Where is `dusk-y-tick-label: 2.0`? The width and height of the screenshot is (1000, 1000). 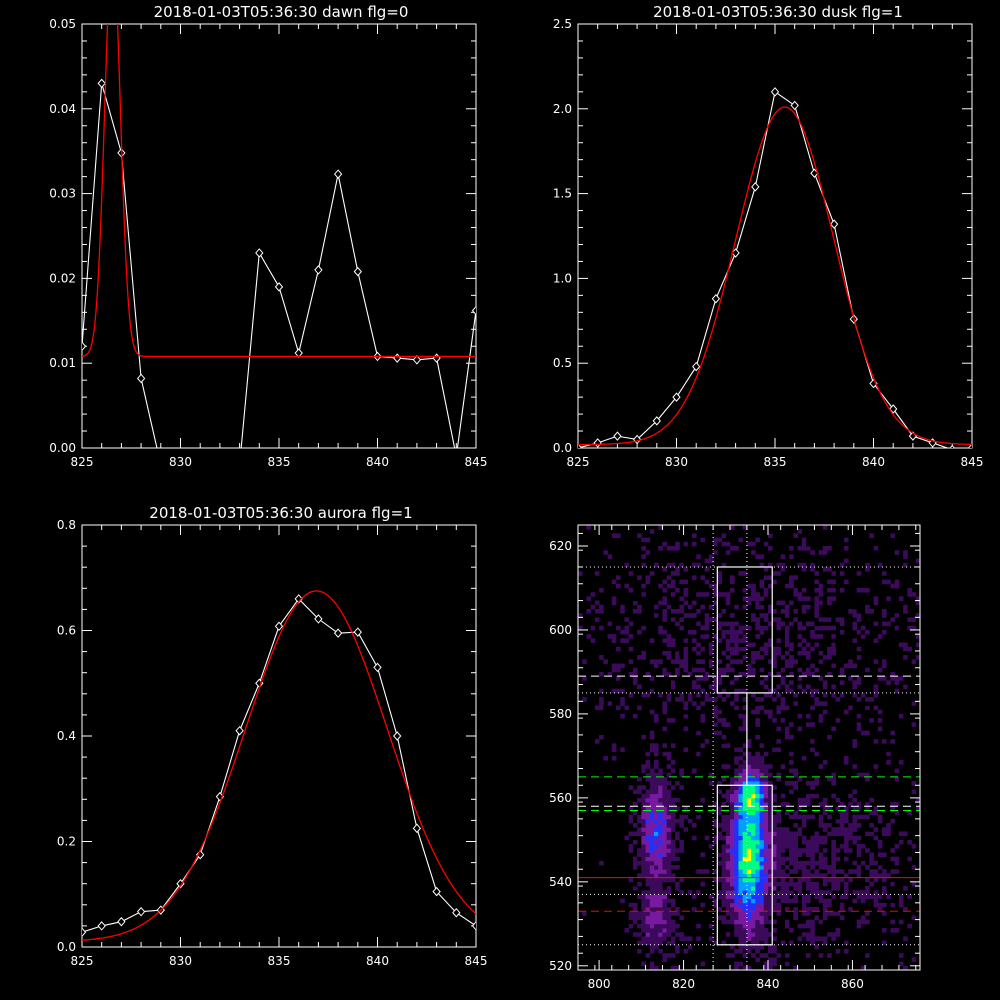
dusk-y-tick-label: 2.0 is located at coordinates (562, 109).